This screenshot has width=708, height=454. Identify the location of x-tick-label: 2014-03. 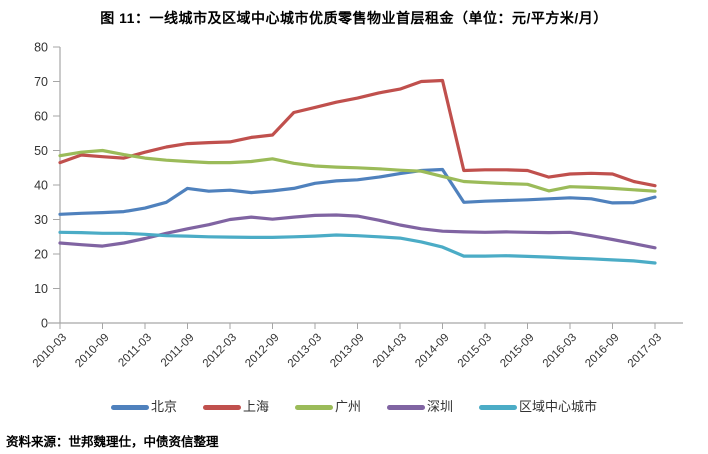
(390, 351).